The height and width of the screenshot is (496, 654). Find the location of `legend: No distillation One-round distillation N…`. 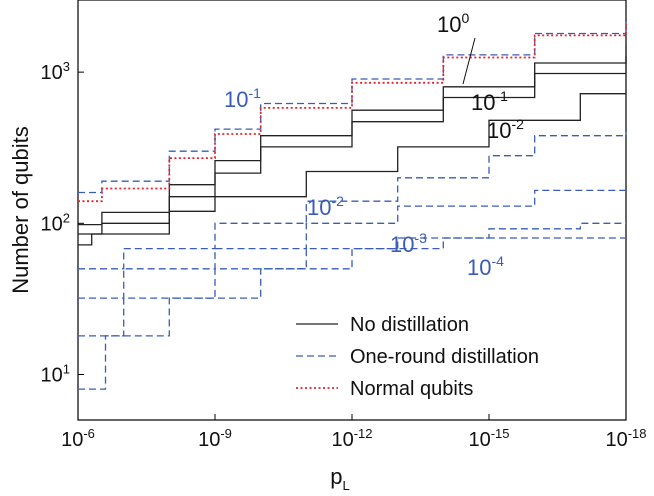

legend: No distillation One-round distillation N… is located at coordinates (417, 357).